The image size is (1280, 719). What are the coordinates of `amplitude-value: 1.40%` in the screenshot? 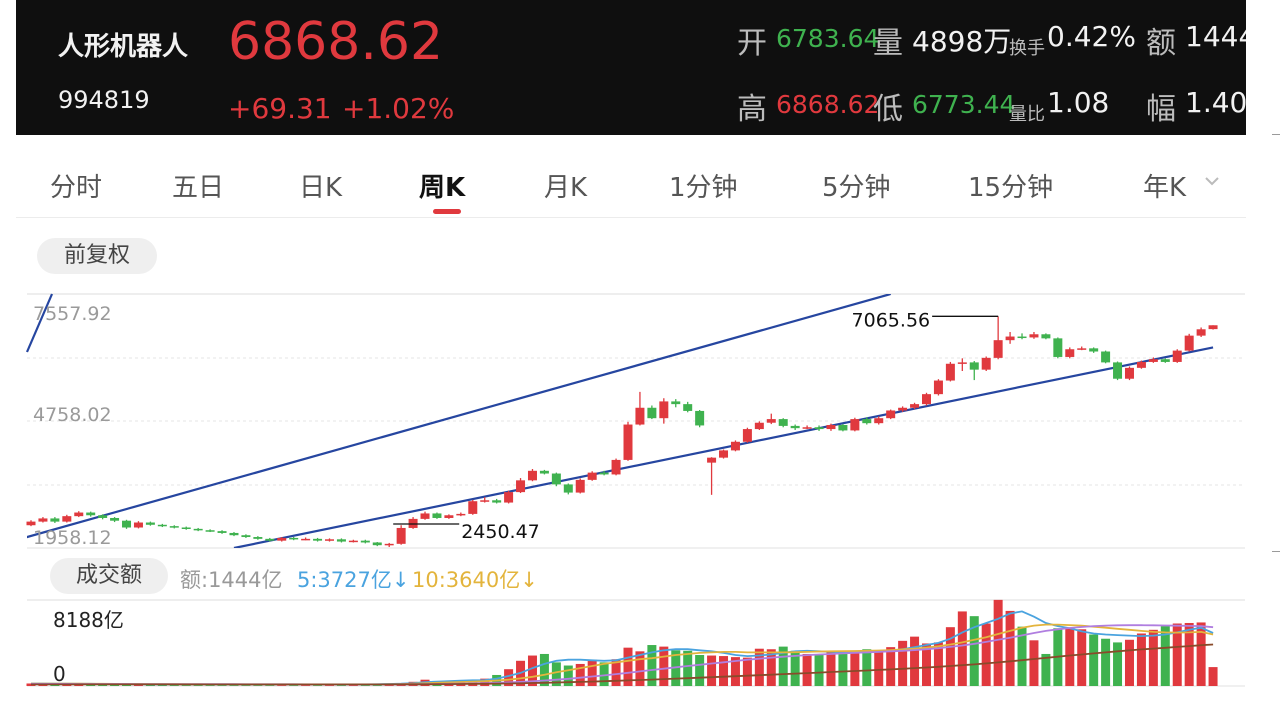 It's located at (1215, 102).